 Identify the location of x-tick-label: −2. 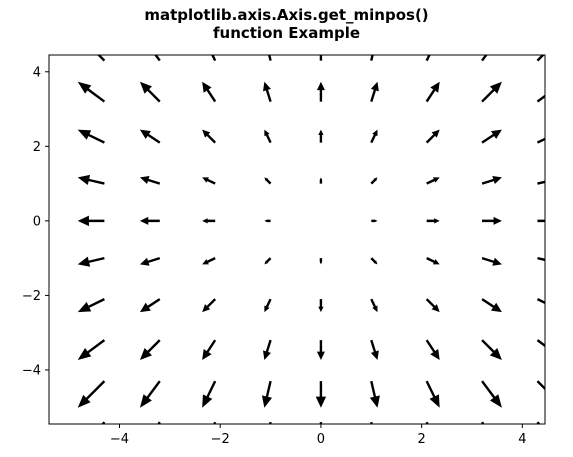
(220, 439).